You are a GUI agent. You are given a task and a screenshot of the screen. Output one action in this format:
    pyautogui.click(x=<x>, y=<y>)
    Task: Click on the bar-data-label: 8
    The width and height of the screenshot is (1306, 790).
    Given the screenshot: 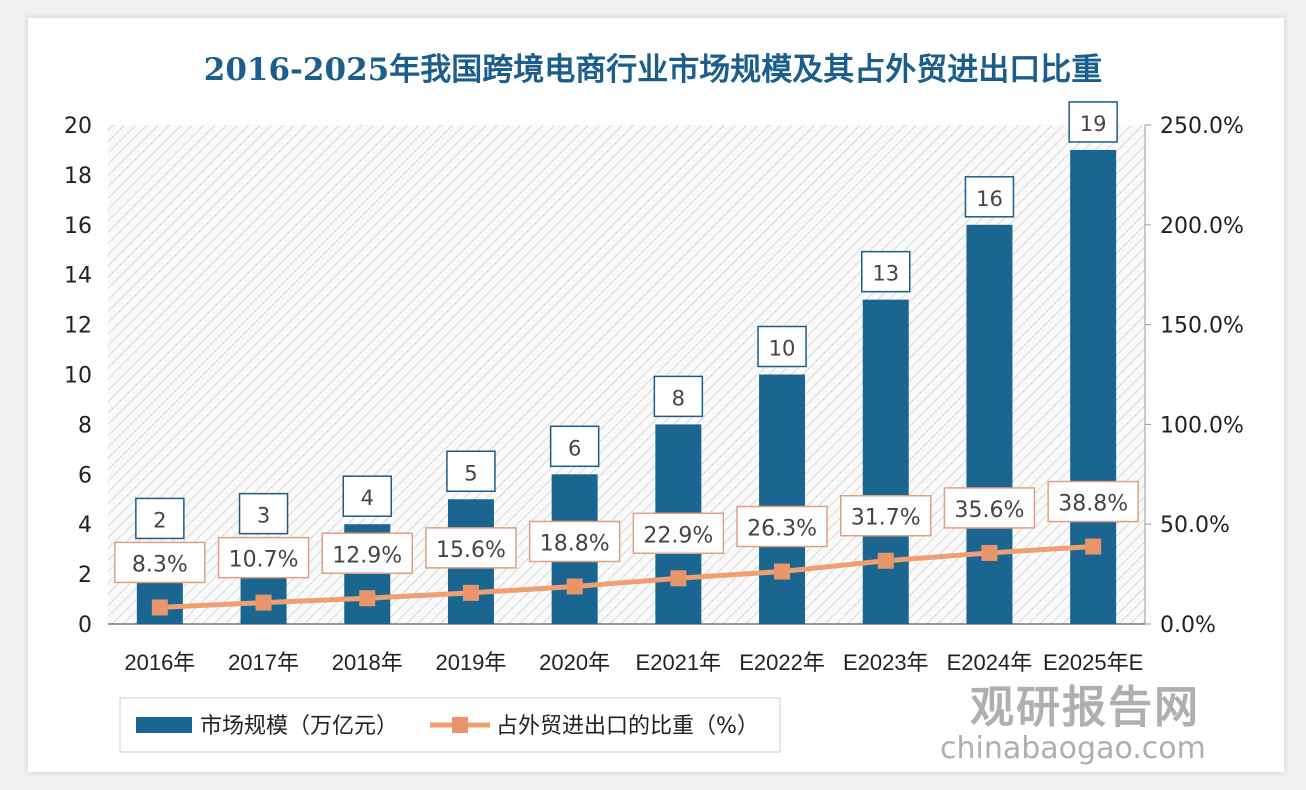 What is the action you would take?
    pyautogui.click(x=678, y=398)
    